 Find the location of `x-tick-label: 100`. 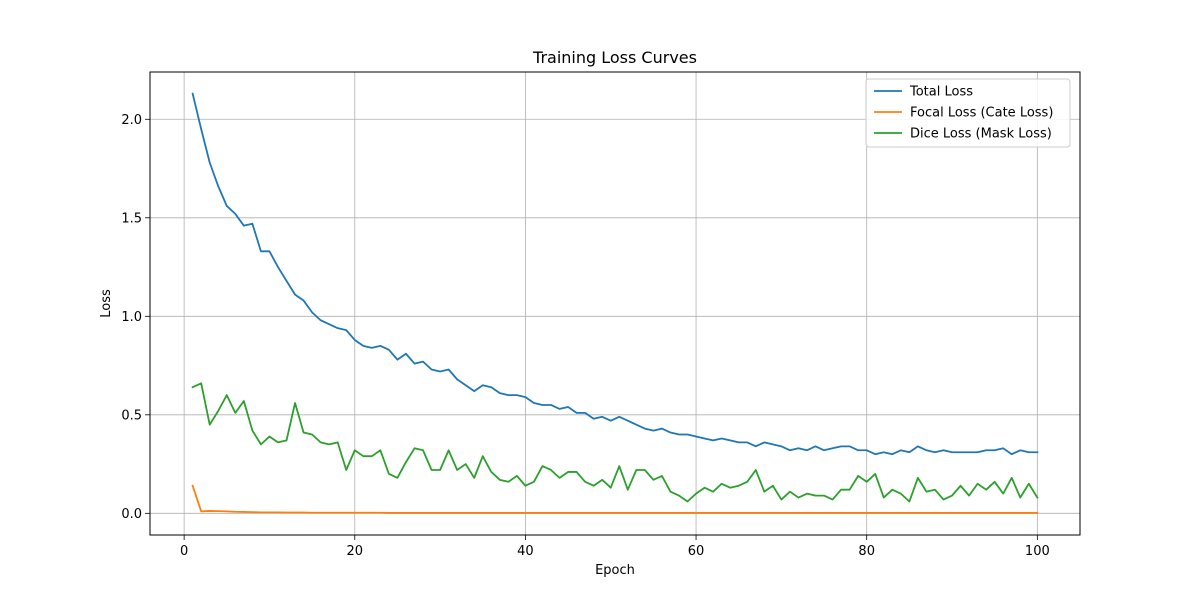

x-tick-label: 100 is located at coordinates (1037, 551).